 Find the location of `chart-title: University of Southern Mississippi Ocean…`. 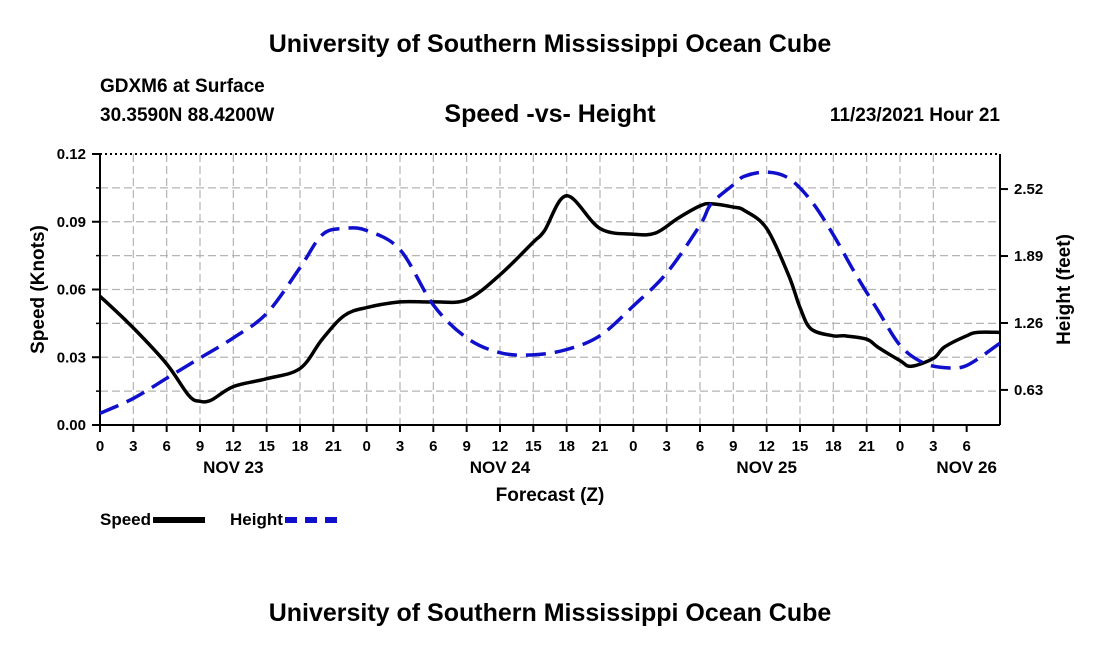

chart-title: University of Southern Mississippi Ocean… is located at coordinates (550, 44).